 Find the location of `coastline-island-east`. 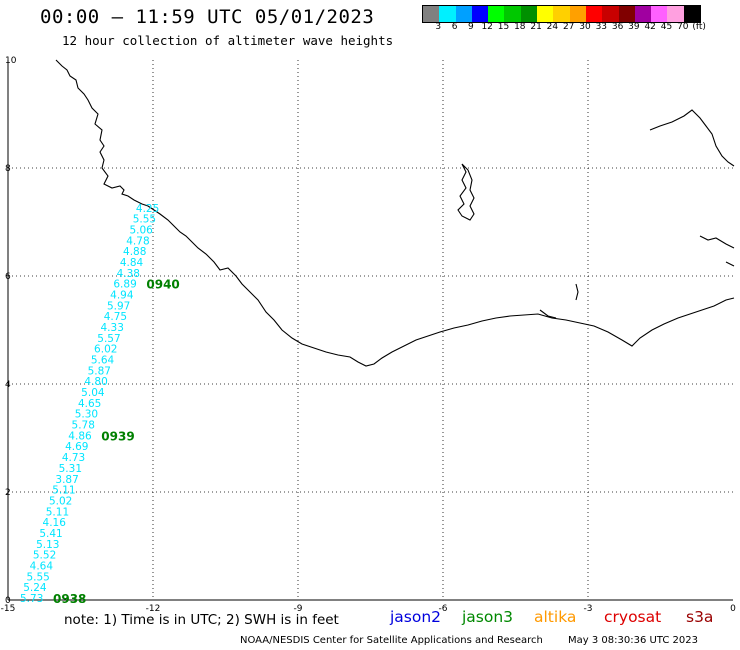

coastline-island-east is located at coordinates (466, 192).